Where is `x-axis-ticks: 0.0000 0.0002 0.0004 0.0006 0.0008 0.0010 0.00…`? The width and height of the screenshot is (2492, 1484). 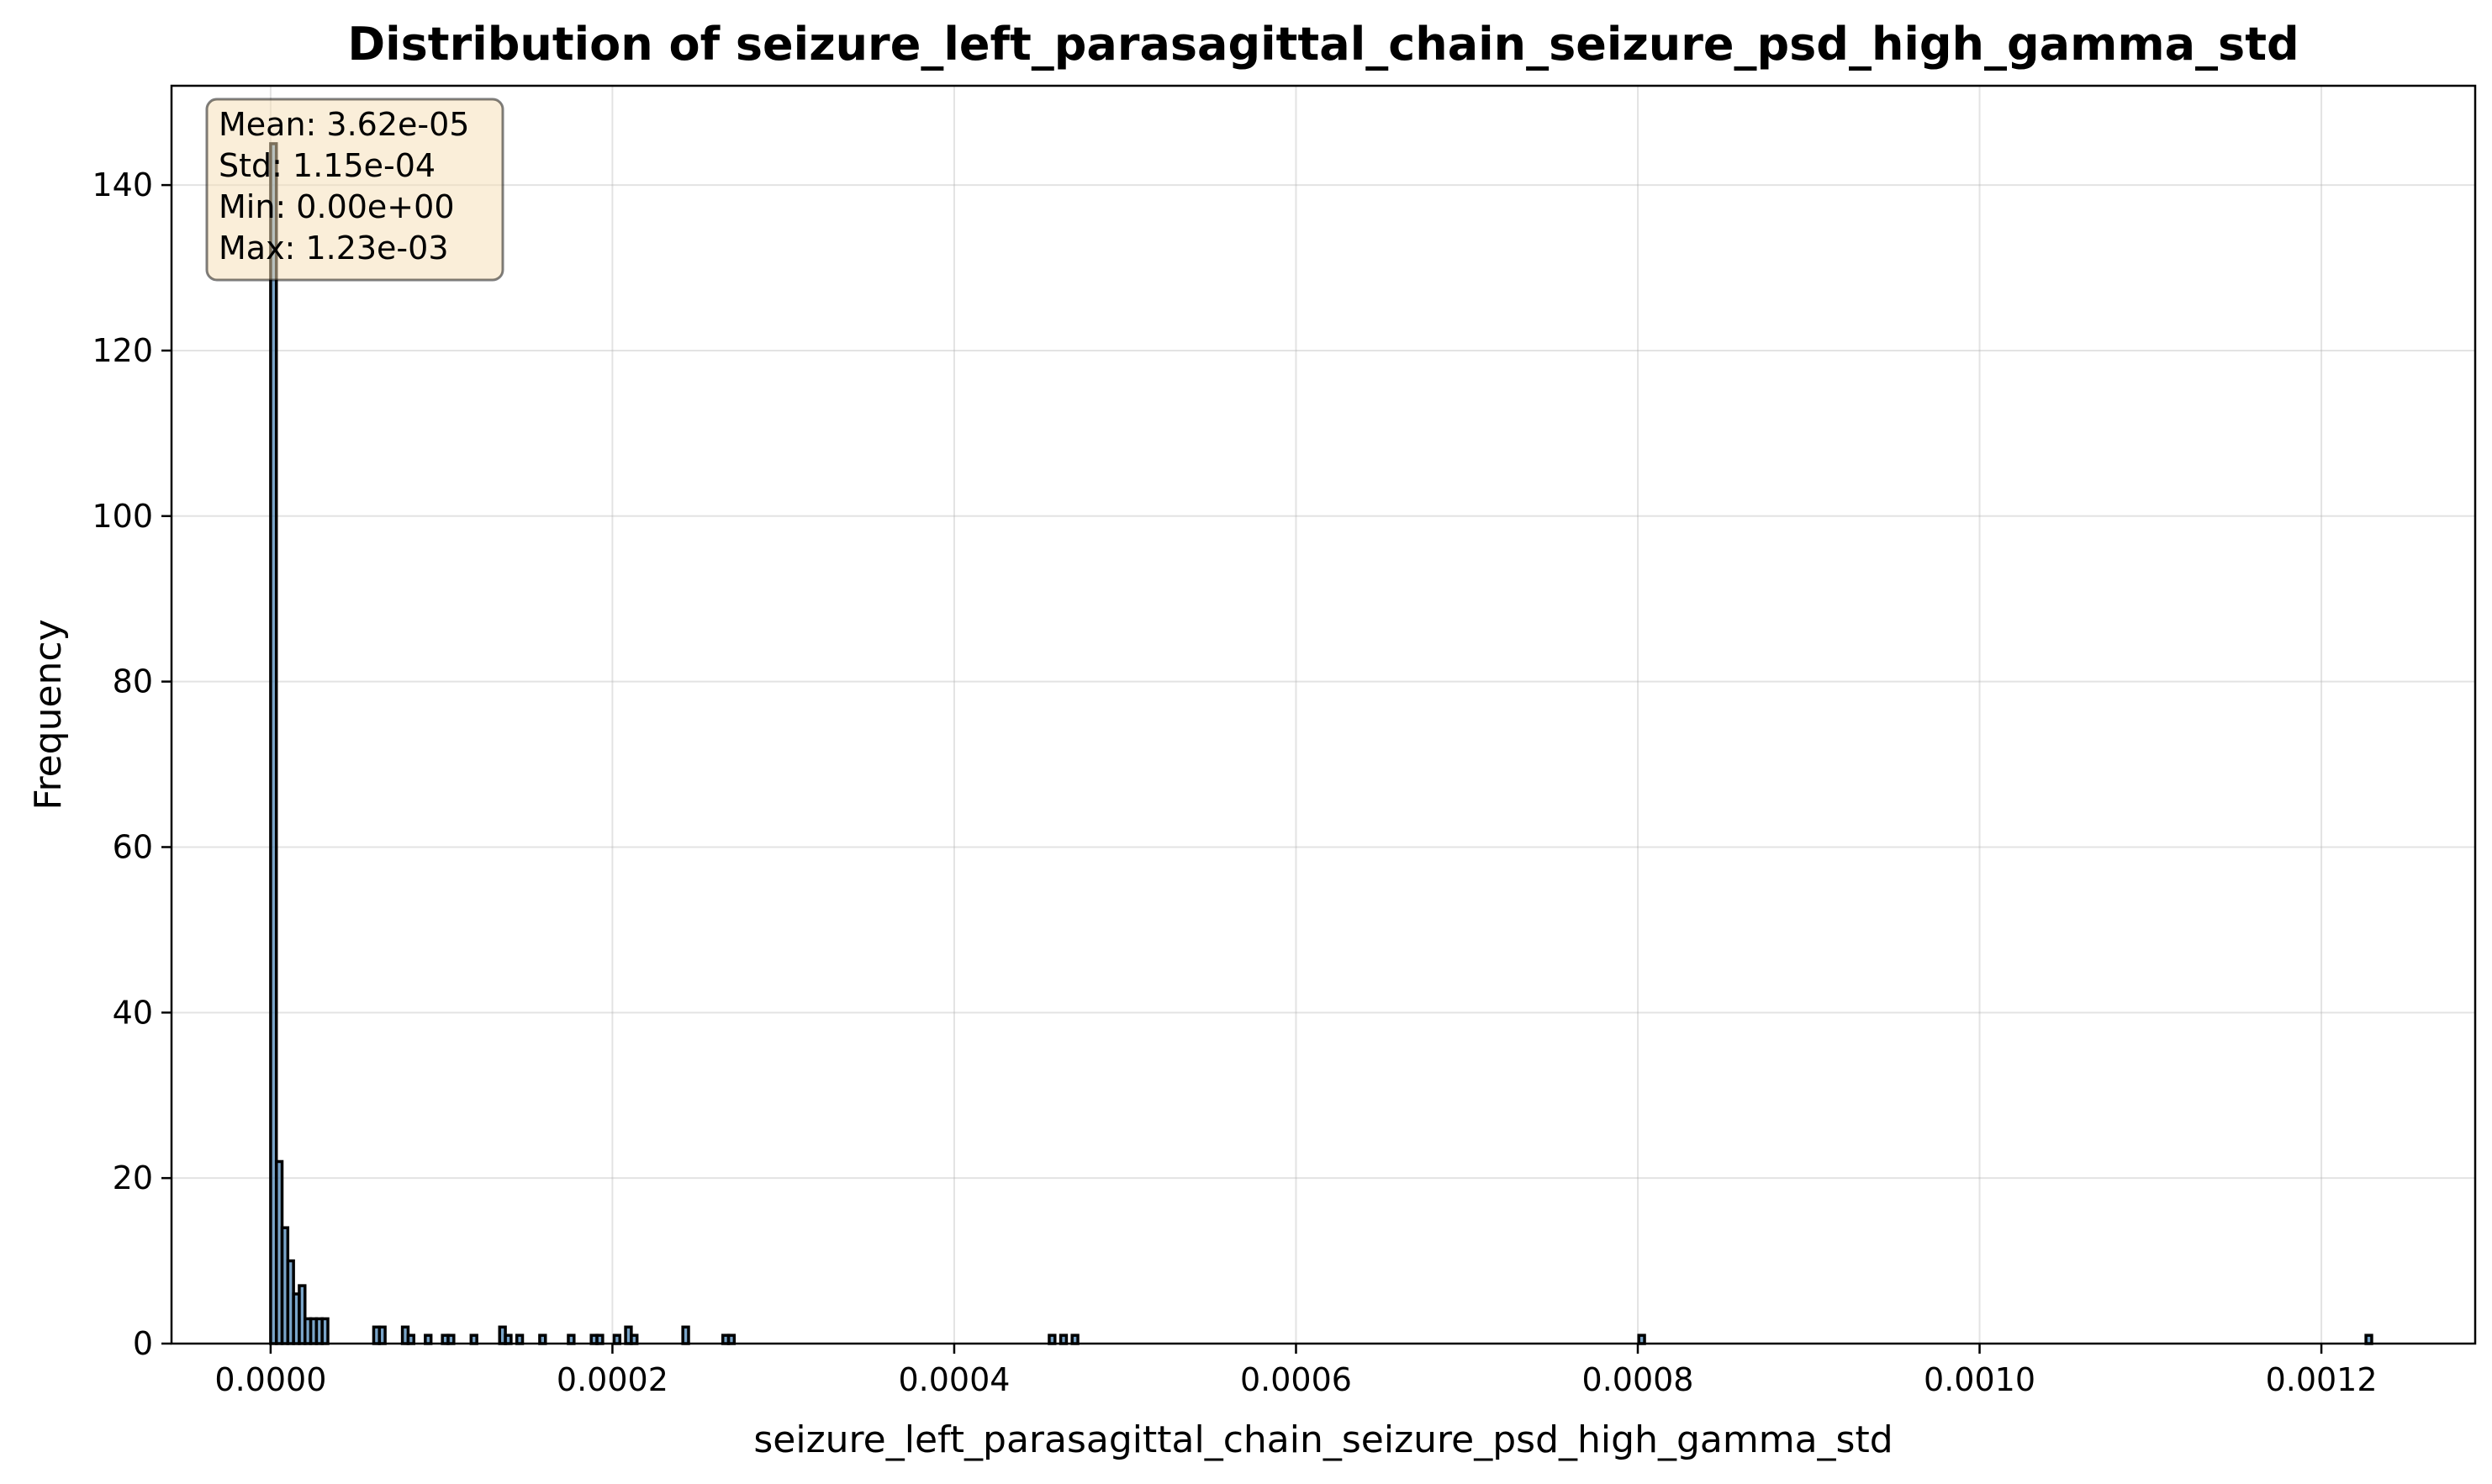
x-axis-ticks: 0.0000 0.0002 0.0004 0.0006 0.0008 0.0010 0.00… is located at coordinates (1296, 1371).